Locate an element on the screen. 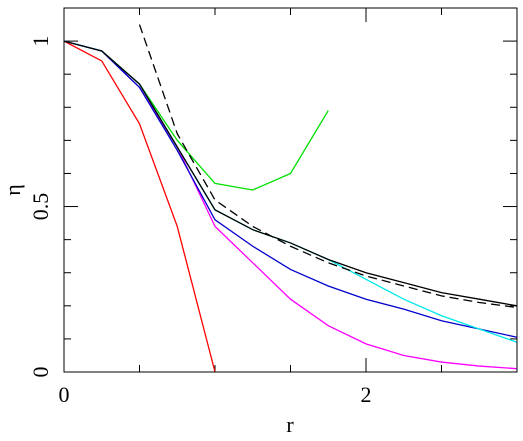  y-axis-label: η is located at coordinates (12, 190).